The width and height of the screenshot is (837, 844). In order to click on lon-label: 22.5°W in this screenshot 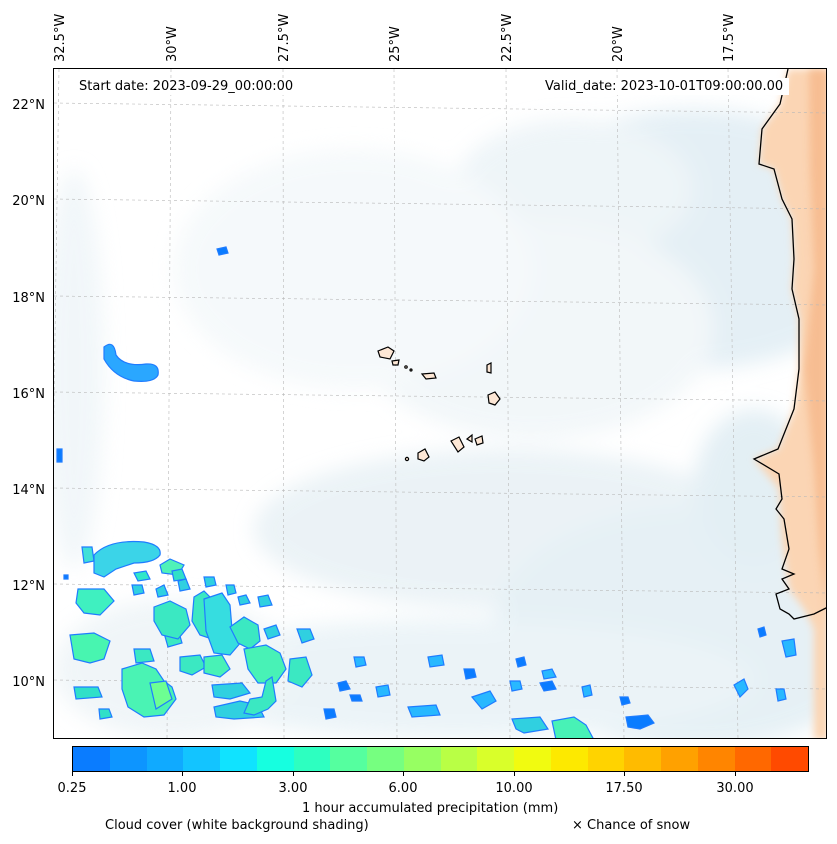, I will do `click(507, 37)`.